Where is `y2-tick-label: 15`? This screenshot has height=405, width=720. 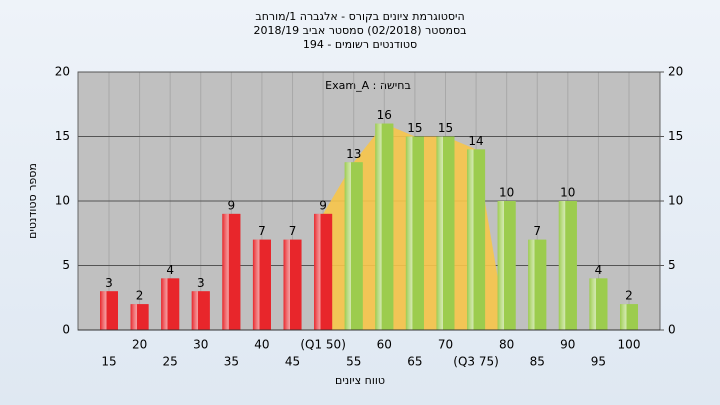 y2-tick-label: 15 is located at coordinates (675, 136).